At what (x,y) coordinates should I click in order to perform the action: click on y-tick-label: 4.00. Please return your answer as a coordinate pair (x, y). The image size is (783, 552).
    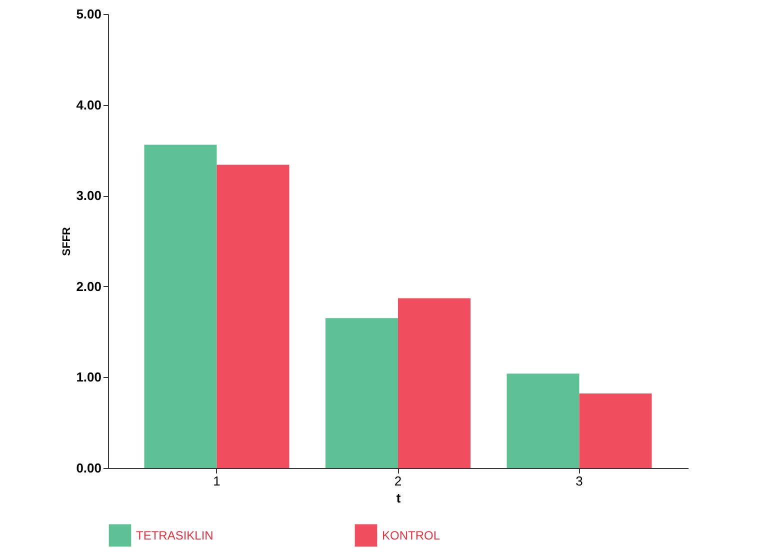
    Looking at the image, I should click on (89, 104).